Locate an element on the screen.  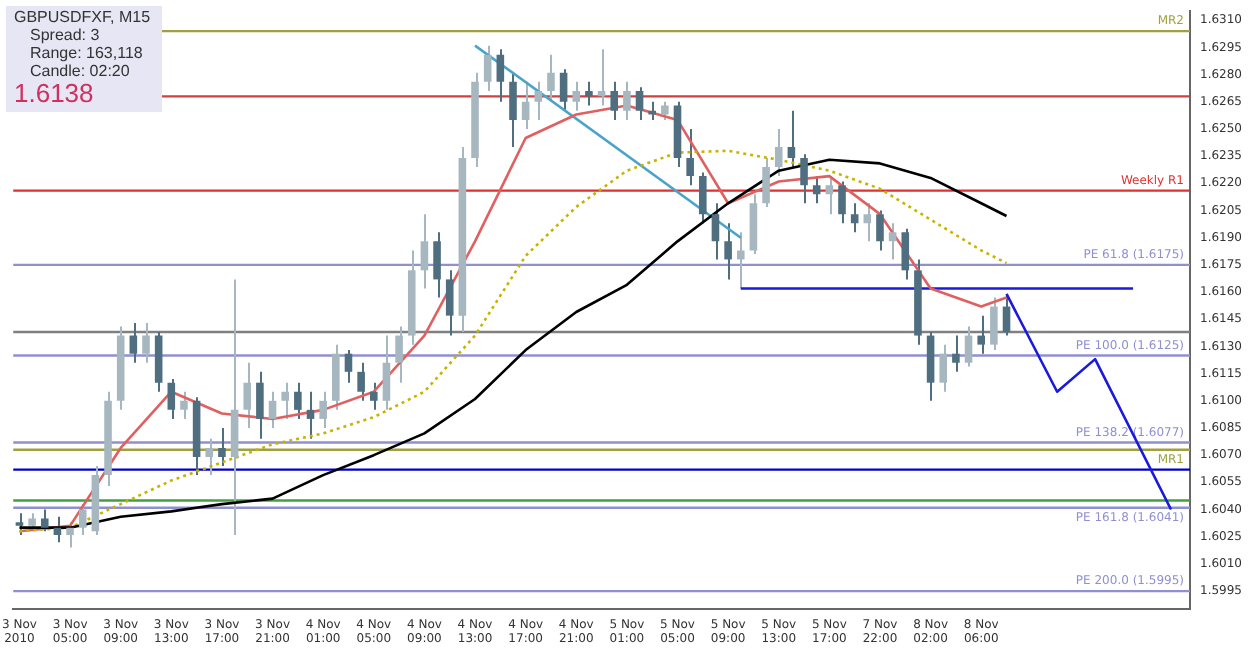
annotation: Range: 163,118 is located at coordinates (86, 53).